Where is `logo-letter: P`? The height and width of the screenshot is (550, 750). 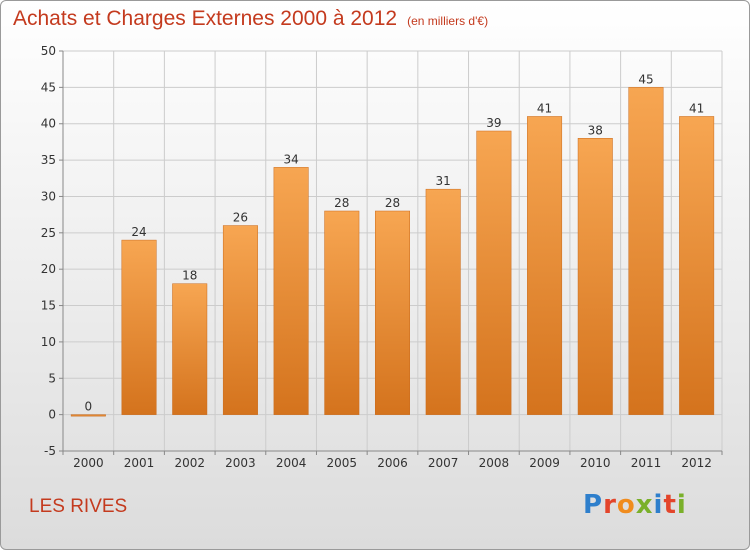
logo-letter: P is located at coordinates (593, 505).